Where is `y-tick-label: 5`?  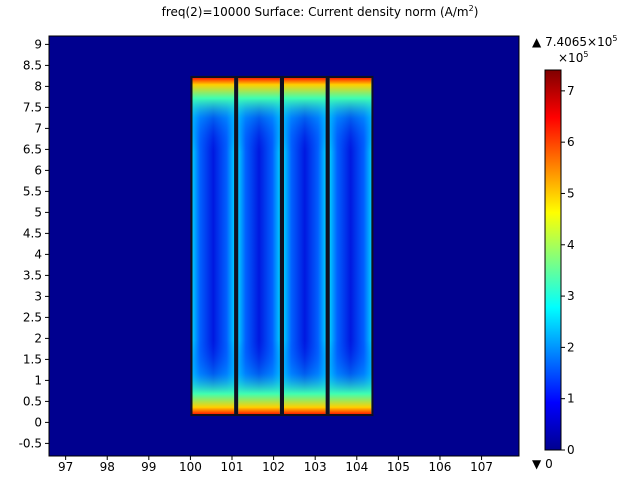 y-tick-label: 5 is located at coordinates (38, 212).